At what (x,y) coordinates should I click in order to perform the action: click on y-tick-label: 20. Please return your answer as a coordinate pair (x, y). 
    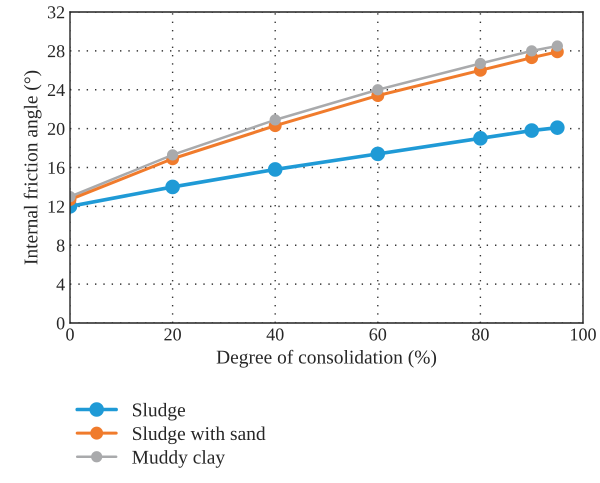
    Looking at the image, I should click on (56, 129).